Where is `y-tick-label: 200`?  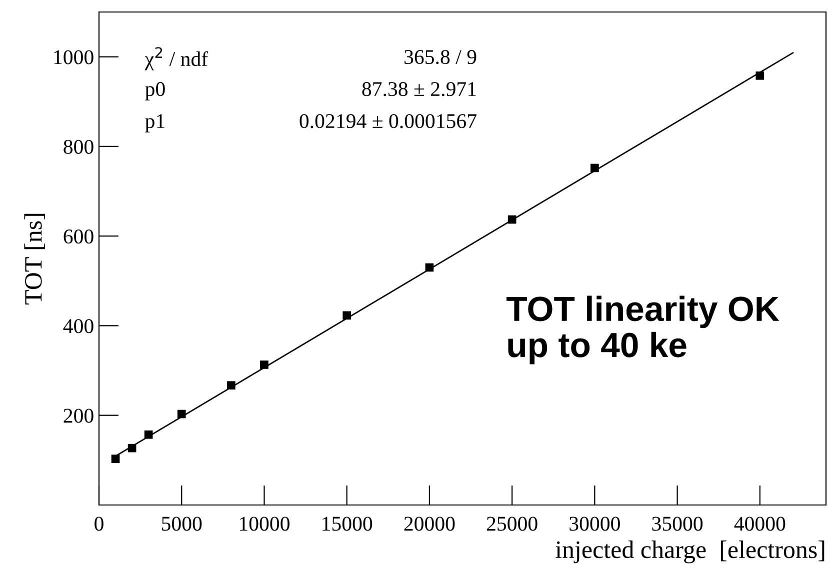
y-tick-label: 200 is located at coordinates (79, 415).